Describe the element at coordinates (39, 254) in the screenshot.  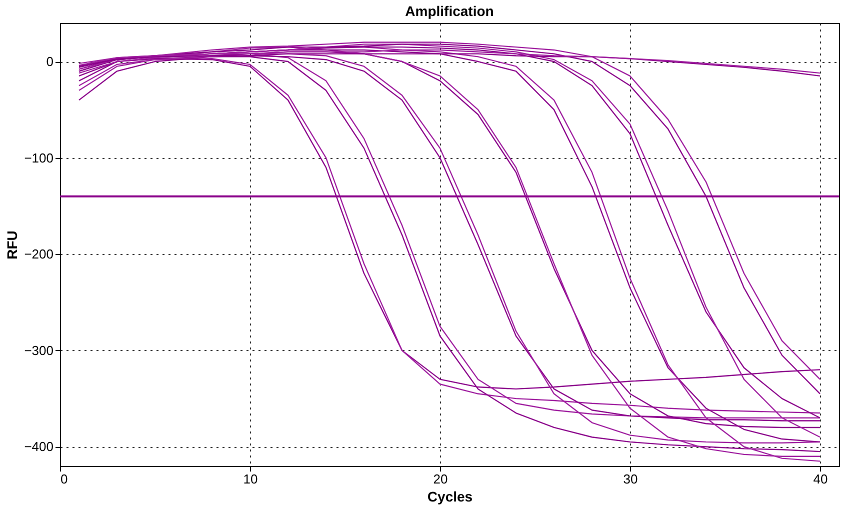
I see `y-tick-label: −200` at that location.